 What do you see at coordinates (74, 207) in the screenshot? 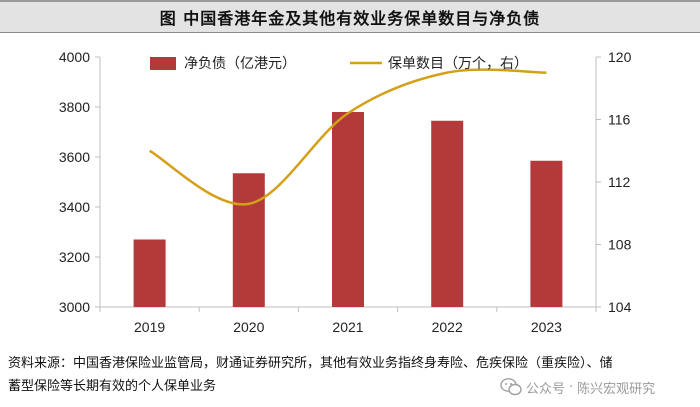
I see `left-tick-label: 3400` at bounding box center [74, 207].